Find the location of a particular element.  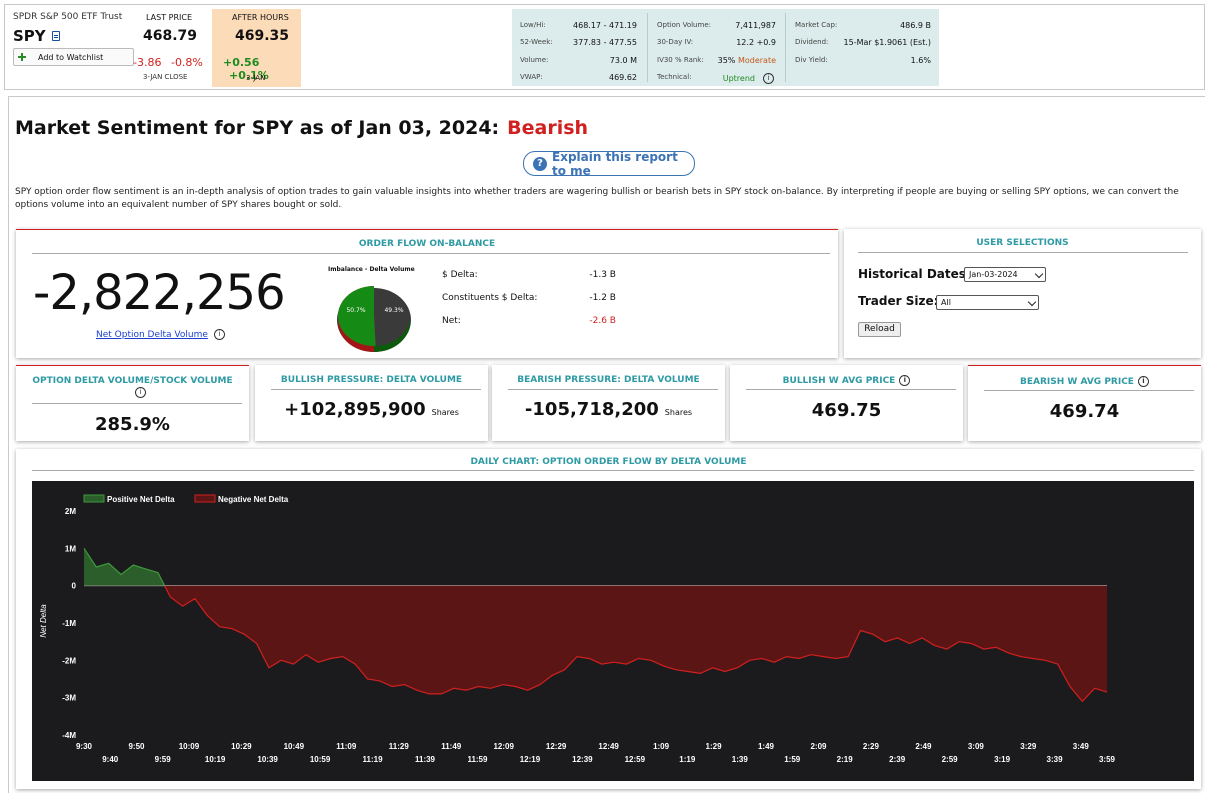

add-to-watchlist-button: Add to Watchlist is located at coordinates (73, 57).